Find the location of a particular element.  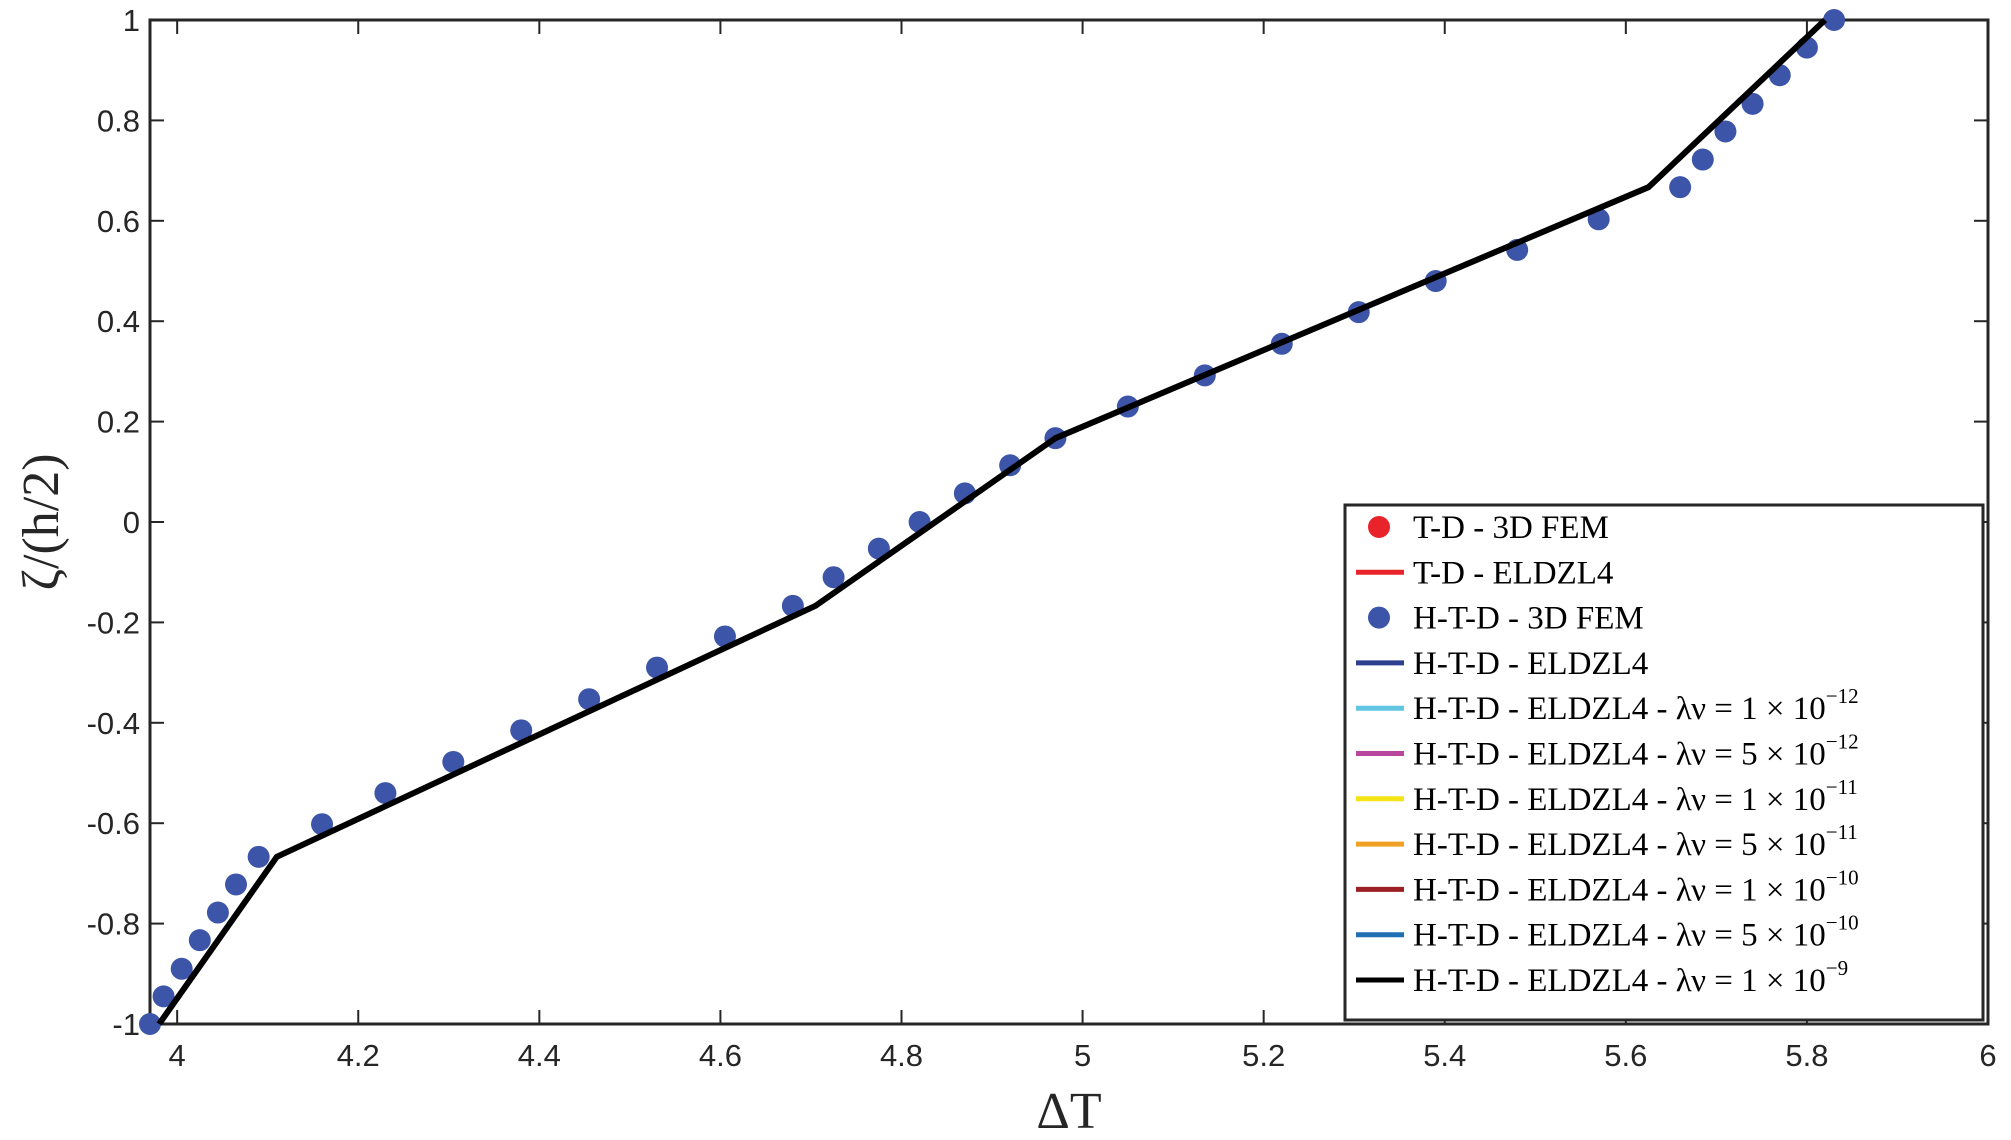

y-tick-label: -1 is located at coordinates (126, 1024).